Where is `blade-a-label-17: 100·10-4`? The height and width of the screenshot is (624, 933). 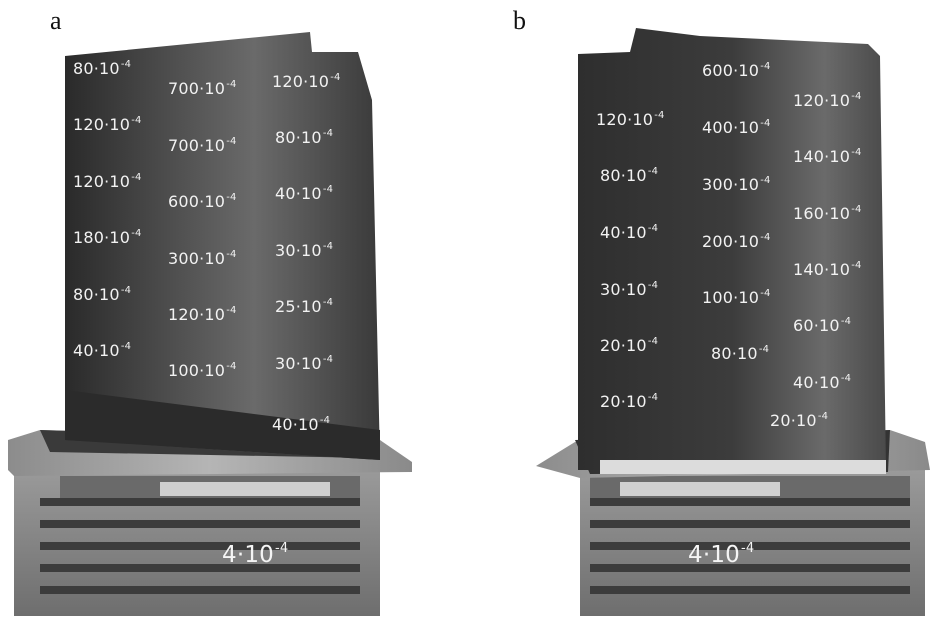
blade-a-label-17: 100·10-4 is located at coordinates (202, 370).